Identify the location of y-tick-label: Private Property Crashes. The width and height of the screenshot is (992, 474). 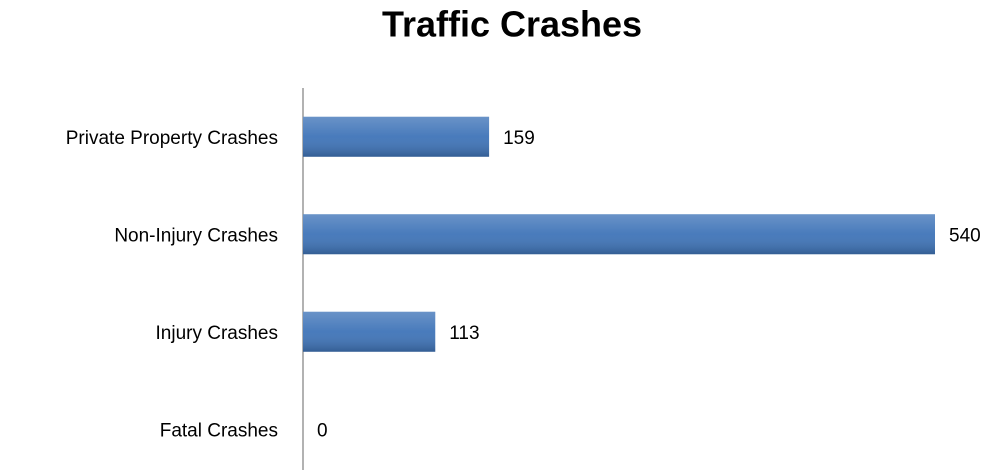
(172, 138).